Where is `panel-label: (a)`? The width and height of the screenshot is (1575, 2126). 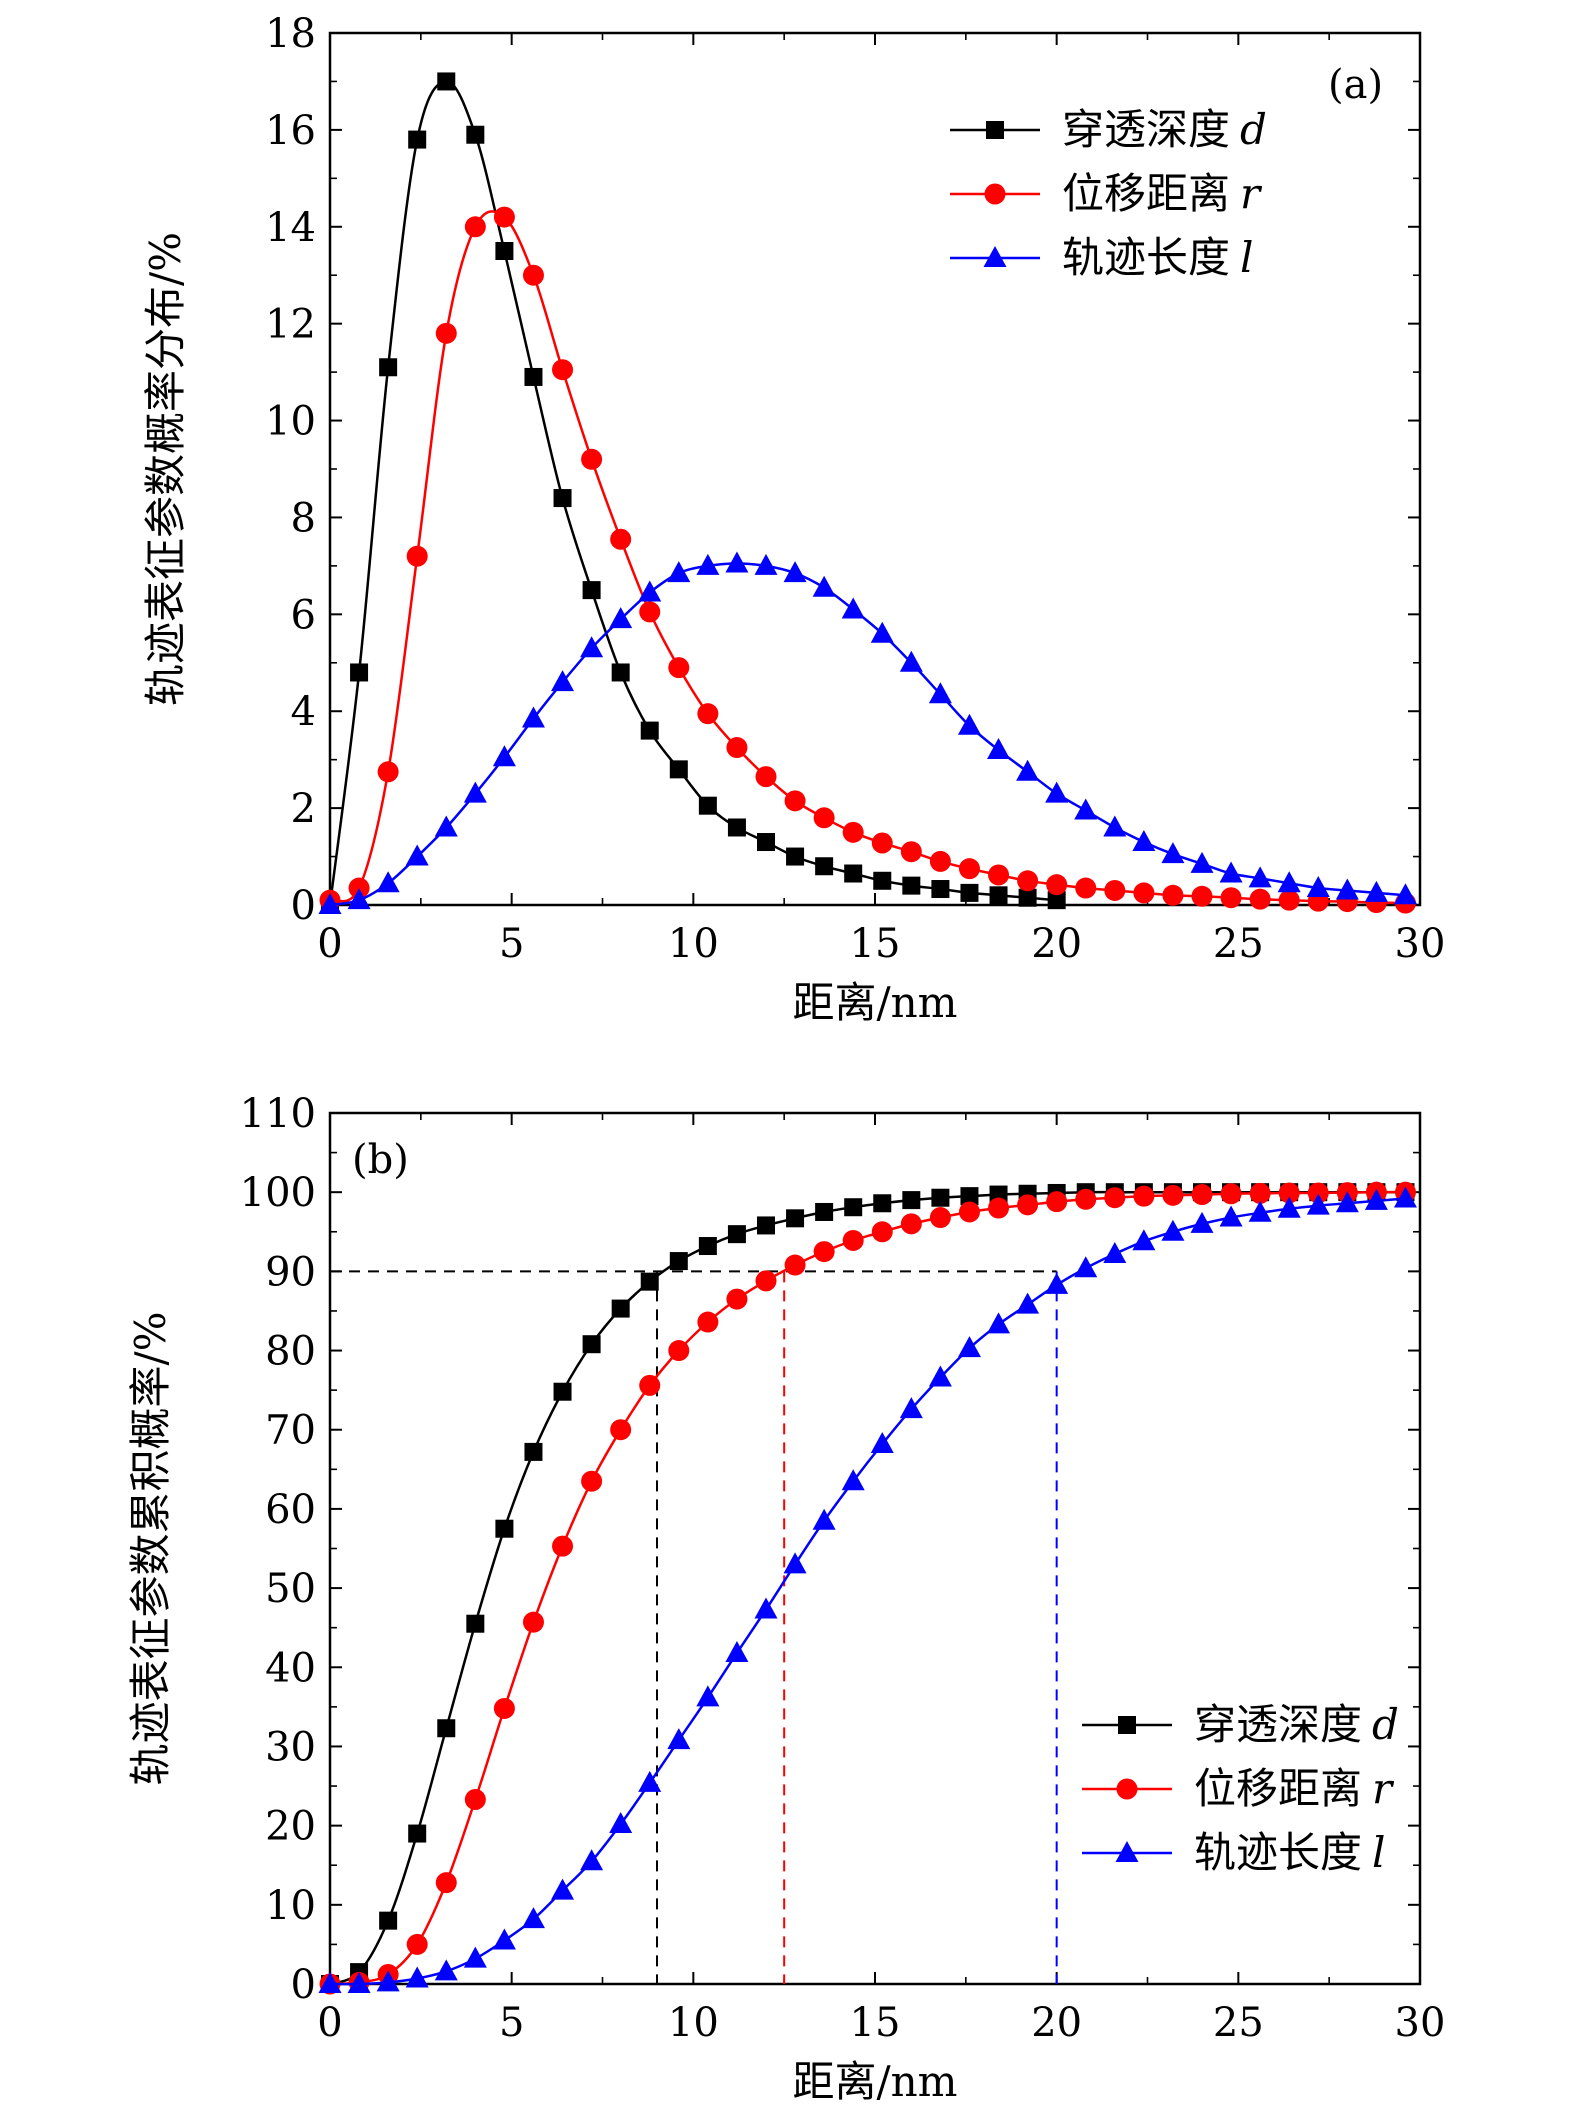 panel-label: (a) is located at coordinates (1355, 85).